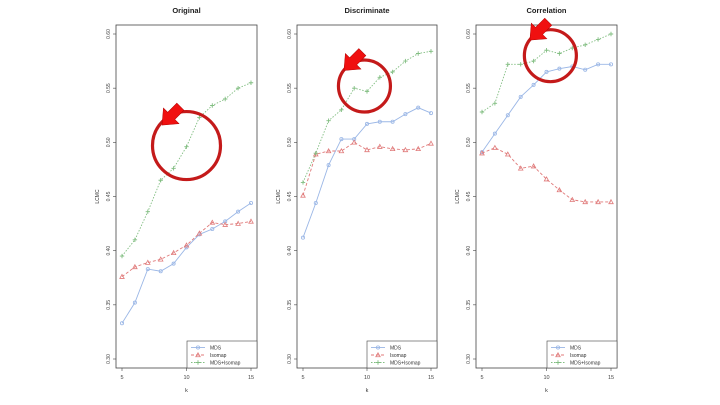  Describe the element at coordinates (367, 168) in the screenshot. I see `series-isomap` at that location.